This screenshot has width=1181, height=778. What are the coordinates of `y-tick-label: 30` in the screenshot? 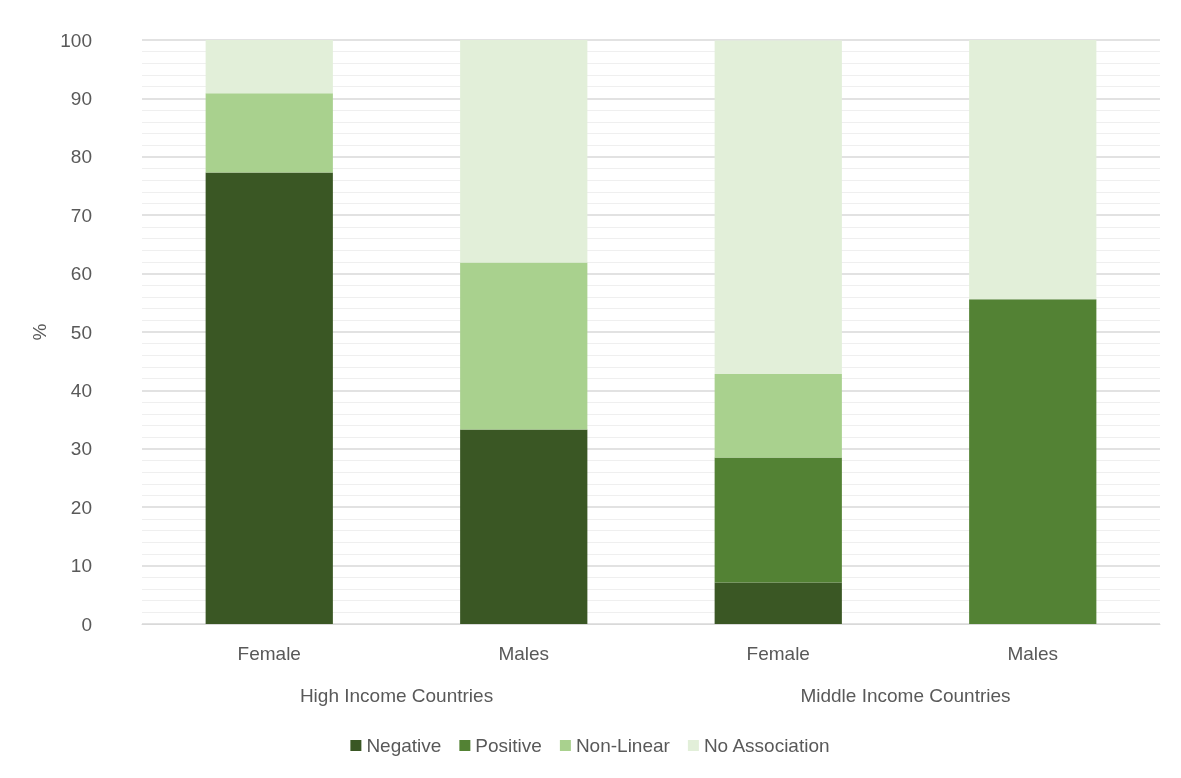 It's located at (81, 449).